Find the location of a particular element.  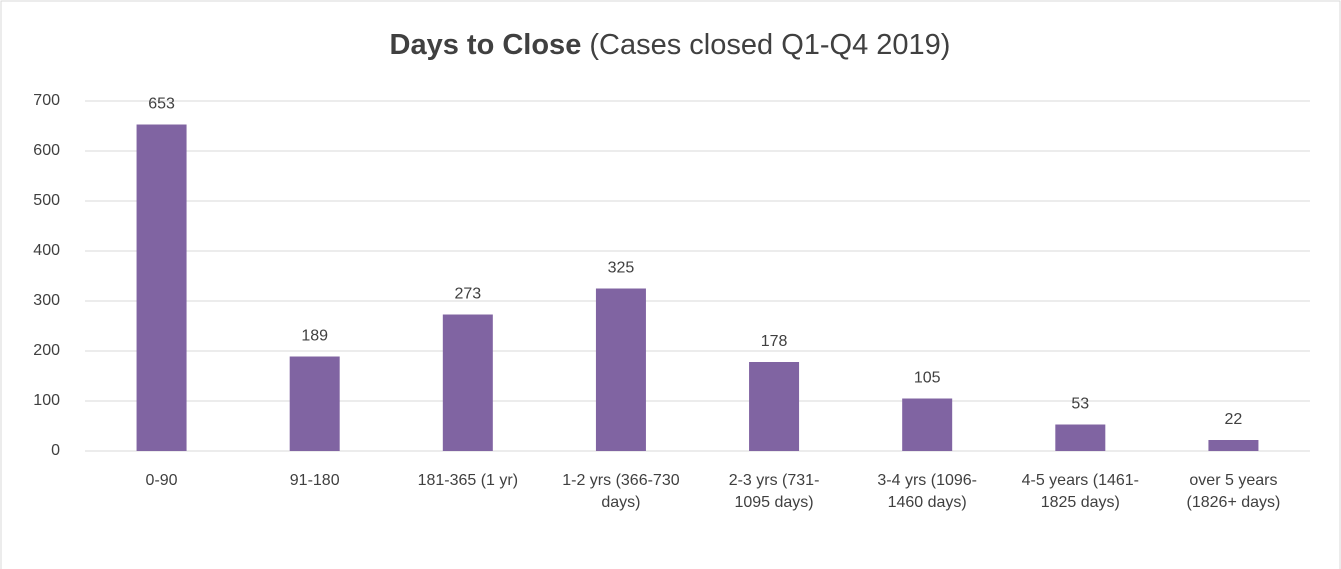

x-tick-label: 1-2 yrs (366-730 days) is located at coordinates (621, 491).